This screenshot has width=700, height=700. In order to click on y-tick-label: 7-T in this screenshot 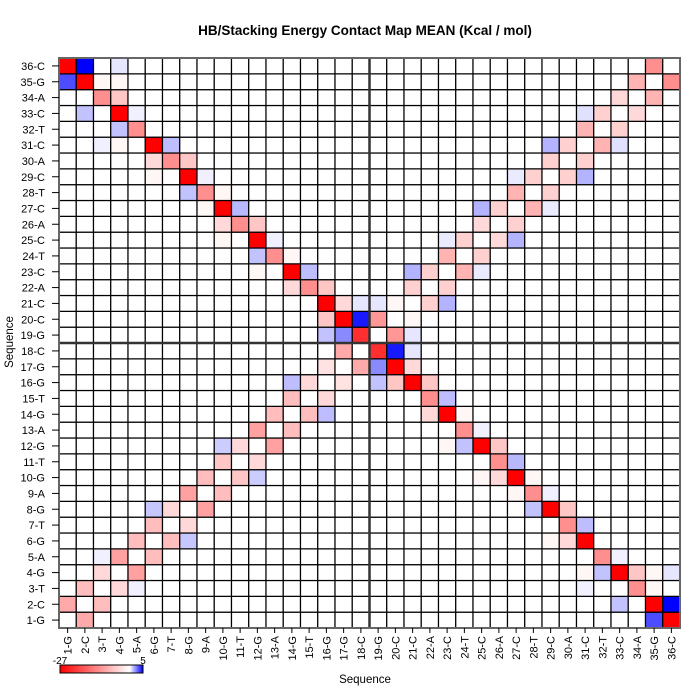, I will do `click(37, 526)`.